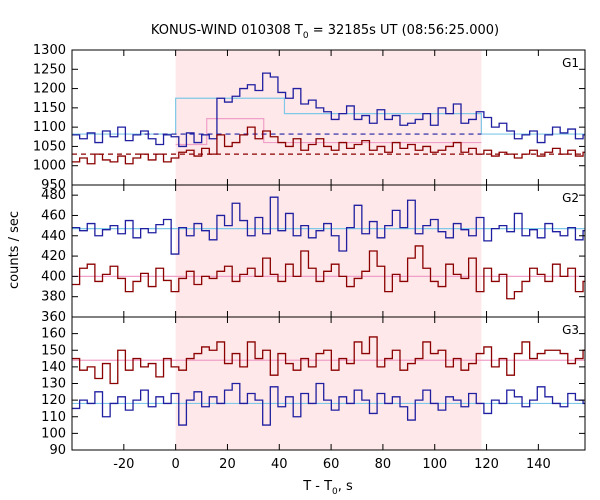 The height and width of the screenshot is (500, 600). I want to click on x-tick-label: 120, so click(486, 464).